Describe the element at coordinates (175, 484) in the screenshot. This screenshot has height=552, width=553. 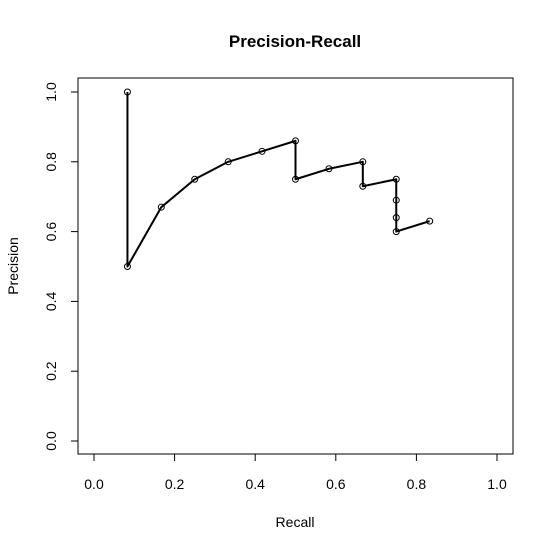
I see `x-tick-label: 0.2` at that location.